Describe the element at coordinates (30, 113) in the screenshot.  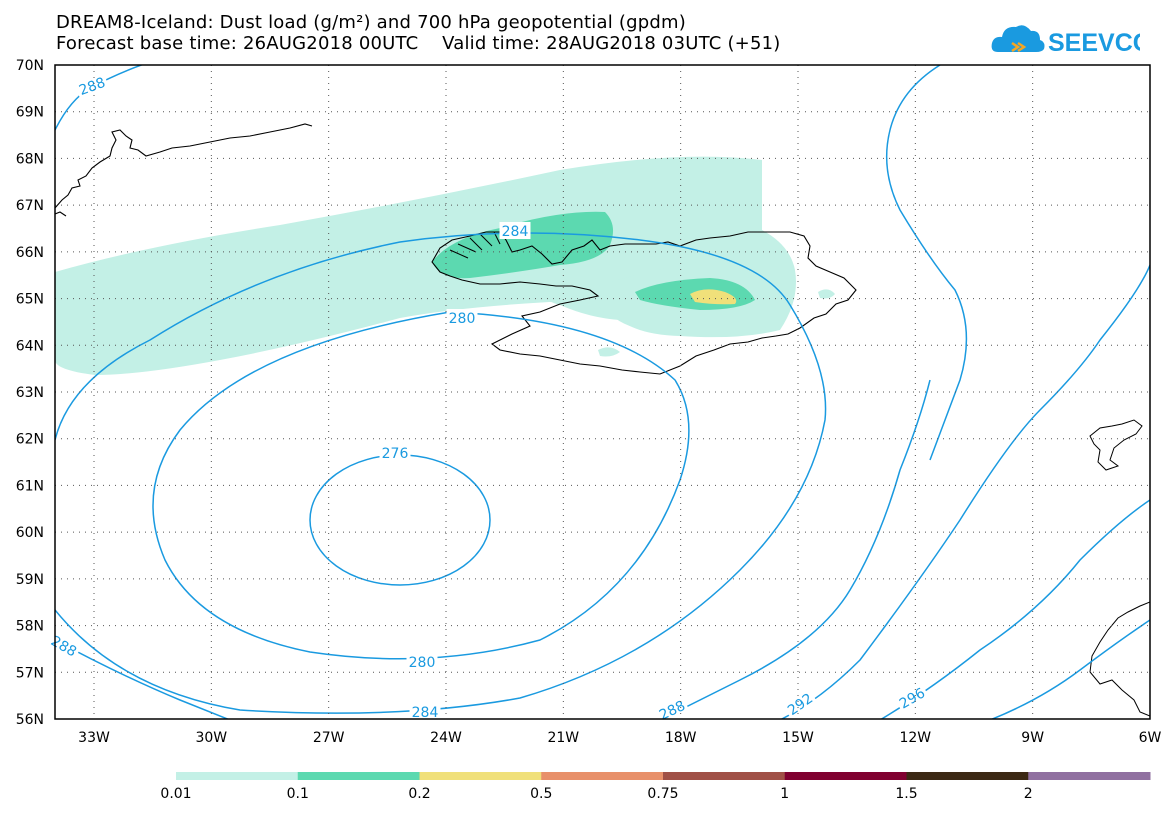
I see `lat-label: 69N` at that location.